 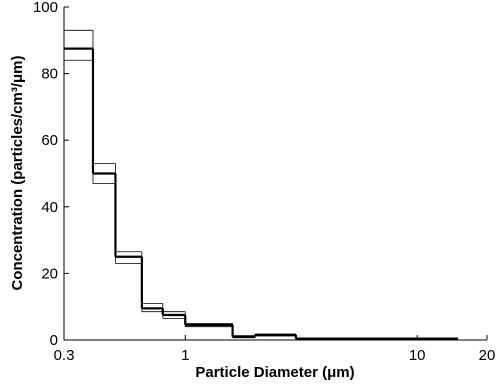 What do you see at coordinates (49, 74) in the screenshot?
I see `y-tick-label: 80` at bounding box center [49, 74].